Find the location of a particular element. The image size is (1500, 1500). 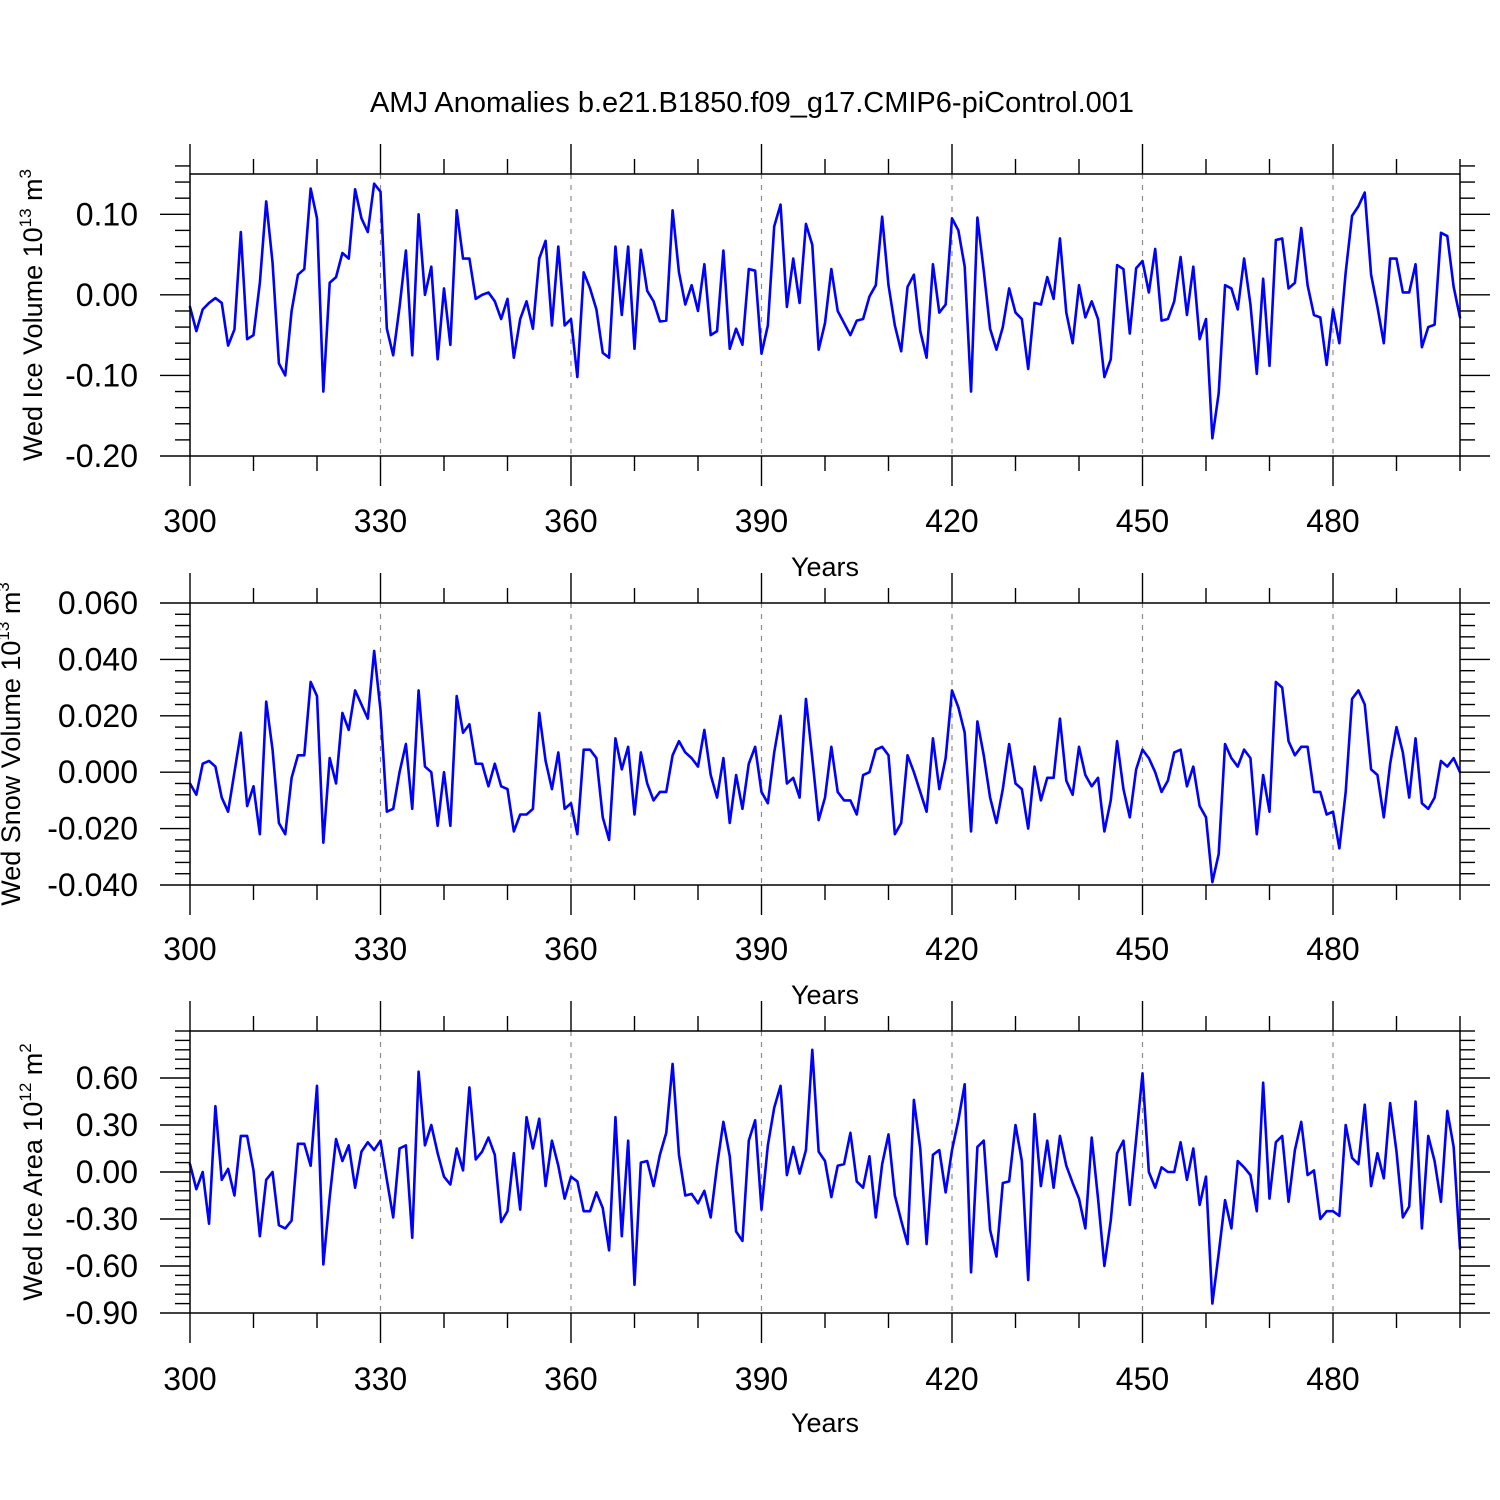

y-tick-label: 0.000 is located at coordinates (98, 772).